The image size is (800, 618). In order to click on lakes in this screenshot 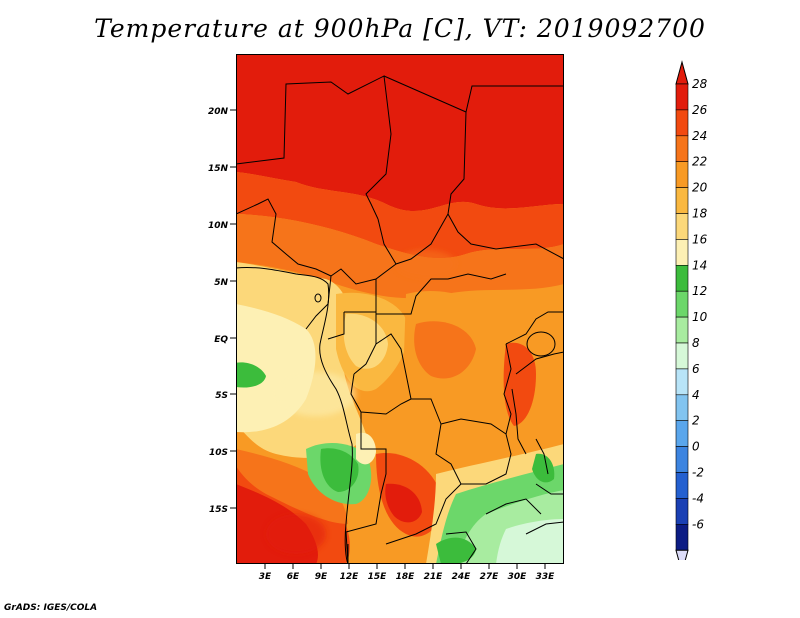, I will do `click(435, 384)`.